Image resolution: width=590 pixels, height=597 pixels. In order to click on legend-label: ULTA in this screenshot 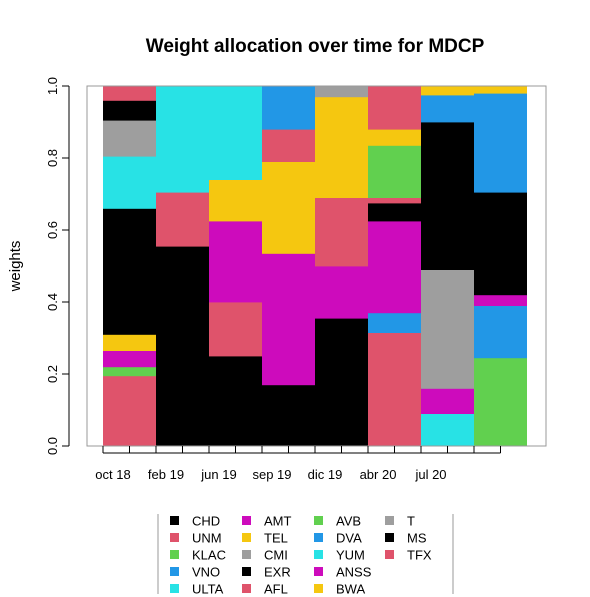, I will do `click(208, 589)`.